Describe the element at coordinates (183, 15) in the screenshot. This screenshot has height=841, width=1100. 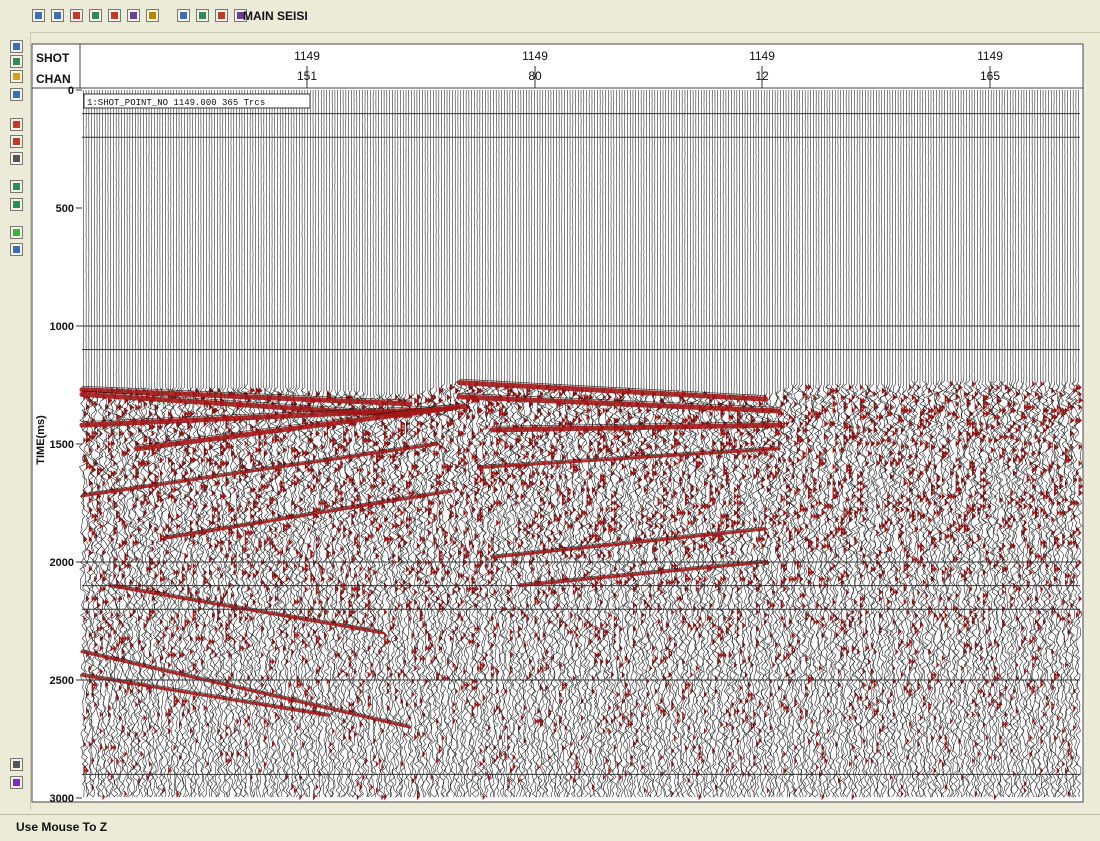
I see `toolbar-button-pick` at that location.